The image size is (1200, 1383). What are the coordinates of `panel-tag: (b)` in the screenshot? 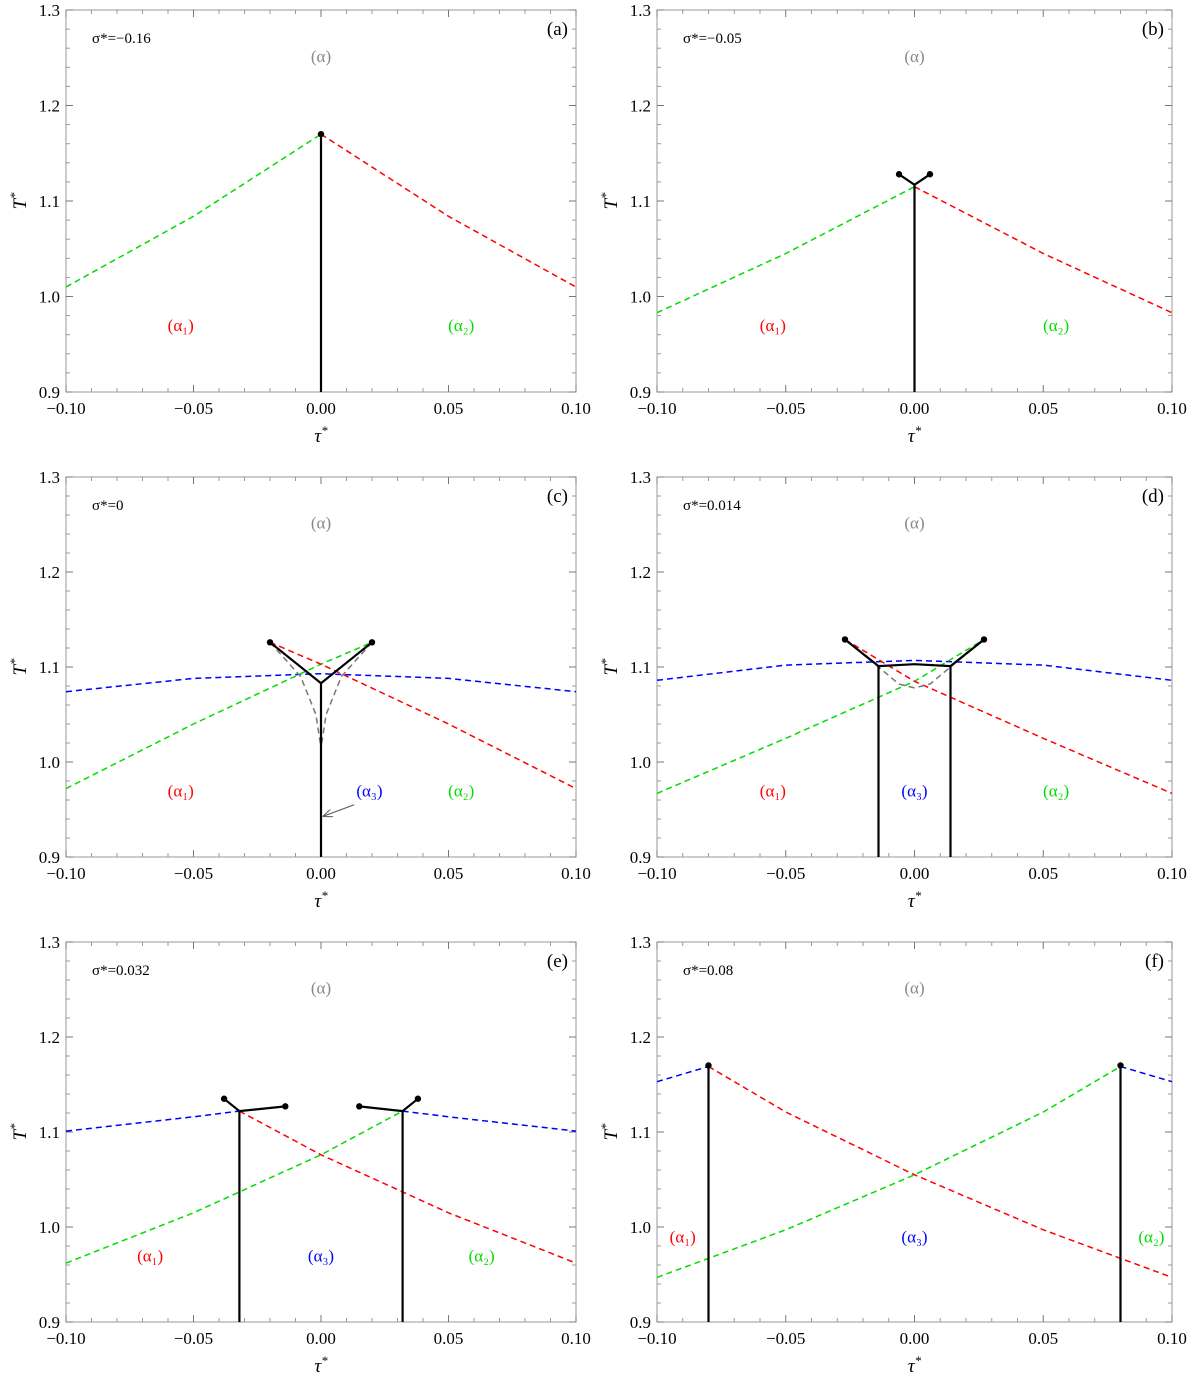 It's located at (1153, 29).